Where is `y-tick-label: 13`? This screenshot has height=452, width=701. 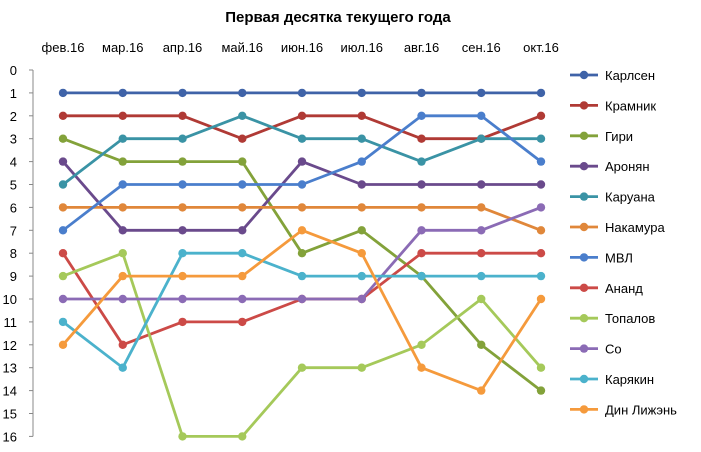
y-tick-label: 13 is located at coordinates (10, 368).